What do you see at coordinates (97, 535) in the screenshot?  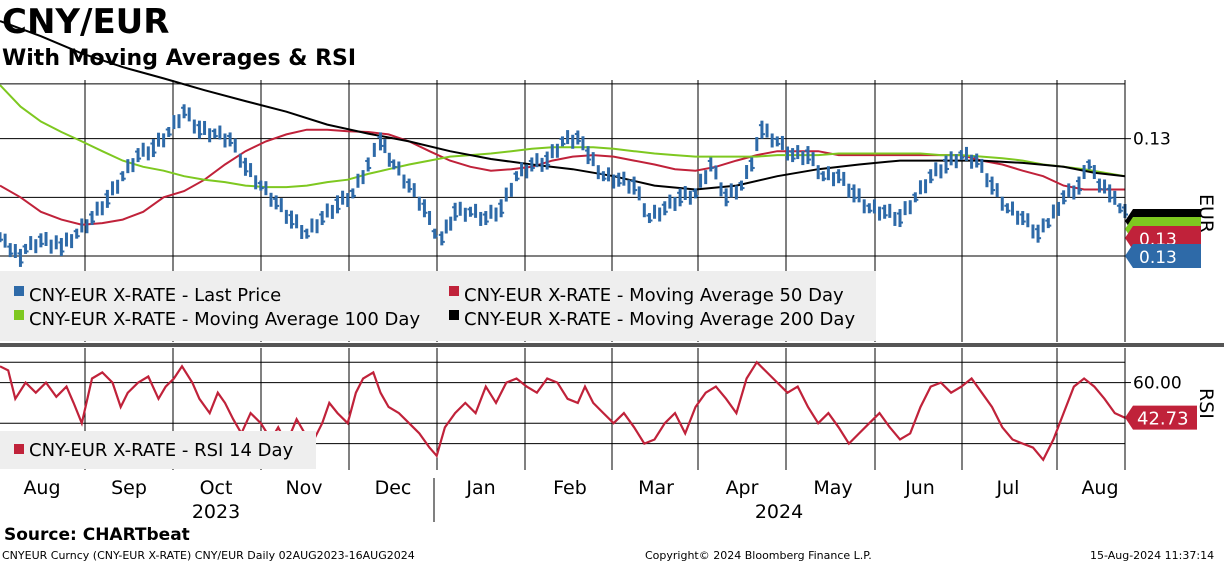 I see `source-note: Source: CHARTbeat` at bounding box center [97, 535].